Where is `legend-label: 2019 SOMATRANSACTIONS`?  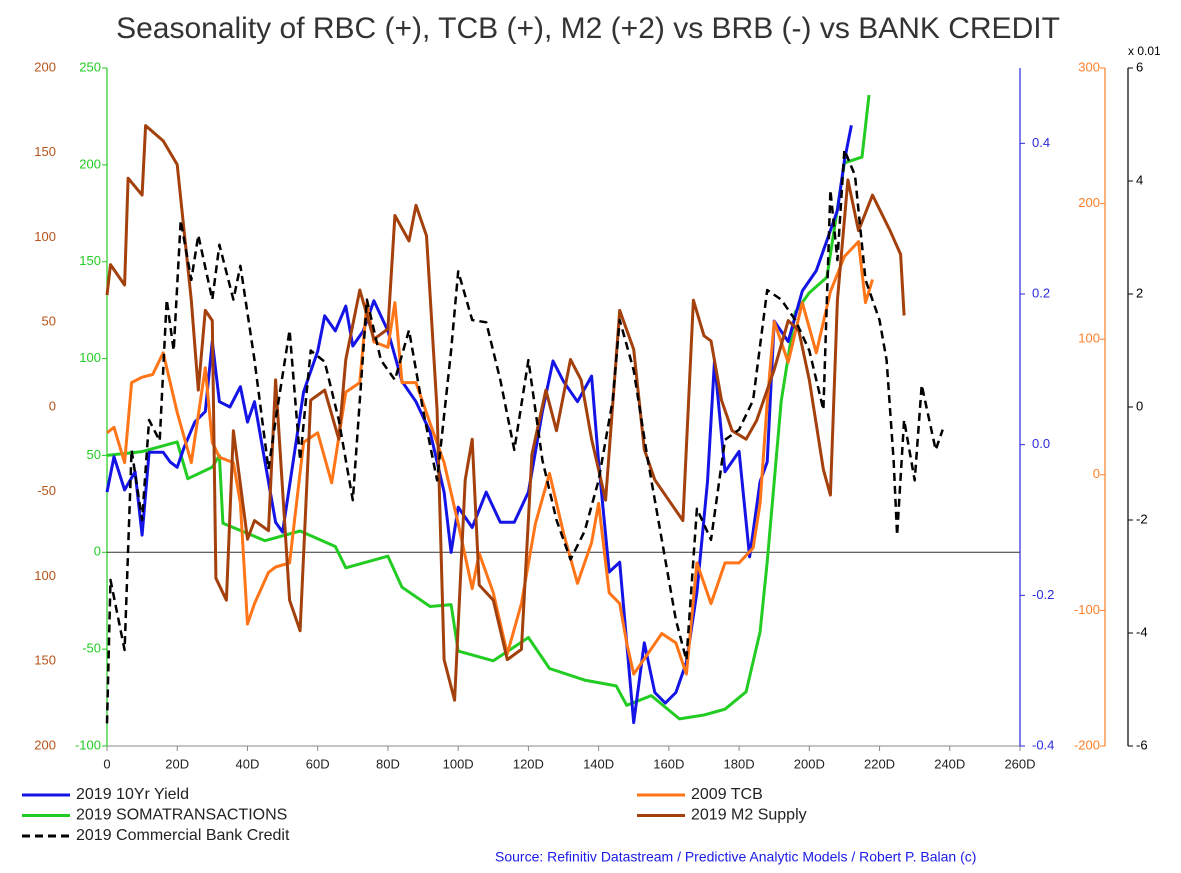 legend-label: 2019 SOMATRANSACTIONS is located at coordinates (181, 815).